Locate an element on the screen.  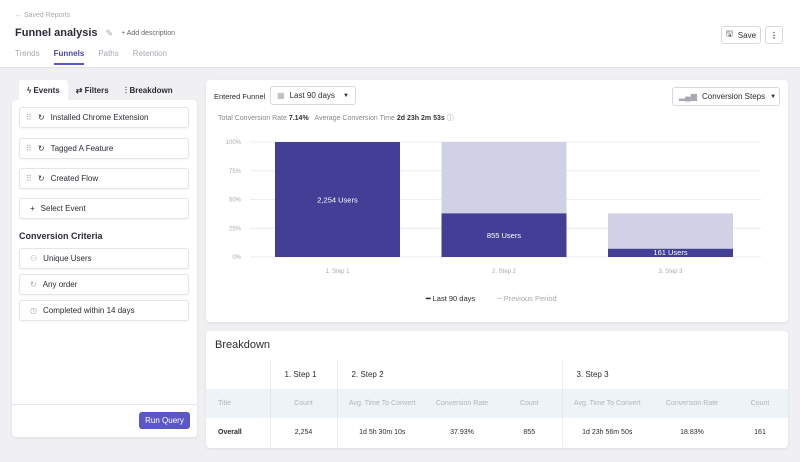
page-title: Funnel analysis is located at coordinates (56, 33).